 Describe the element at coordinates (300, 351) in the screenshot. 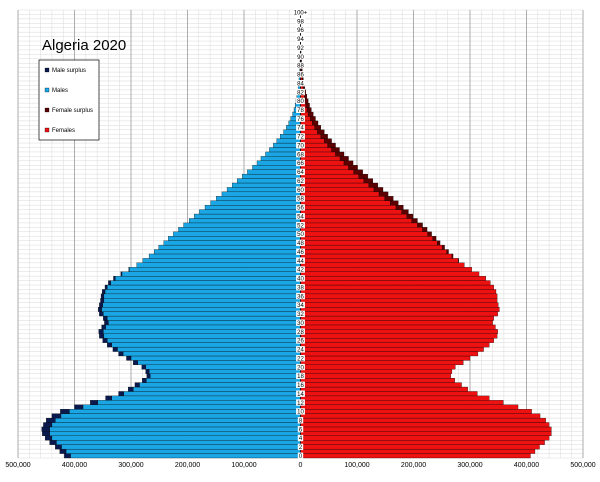

I see `age-label: 24` at that location.